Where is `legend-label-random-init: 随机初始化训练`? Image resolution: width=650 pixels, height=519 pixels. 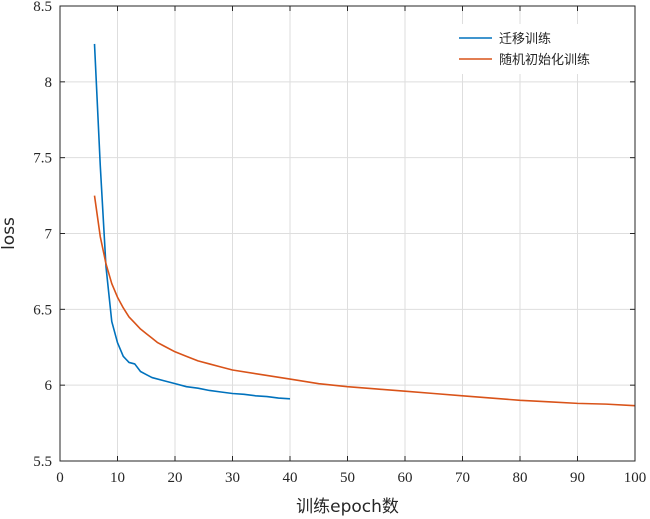
legend-label-random-init: 随机初始化训练 is located at coordinates (544, 60).